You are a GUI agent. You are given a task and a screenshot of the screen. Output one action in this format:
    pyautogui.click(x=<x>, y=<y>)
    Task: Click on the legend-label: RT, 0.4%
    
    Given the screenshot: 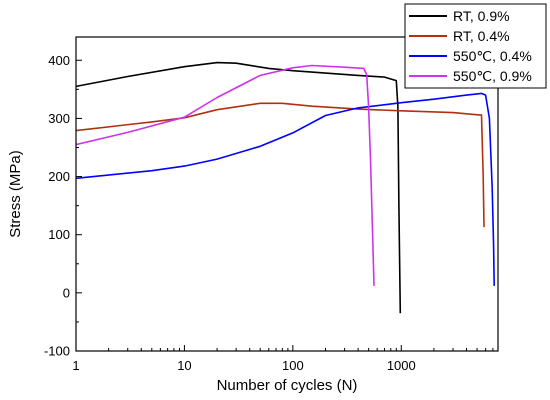 What is the action you would take?
    pyautogui.click(x=481, y=36)
    